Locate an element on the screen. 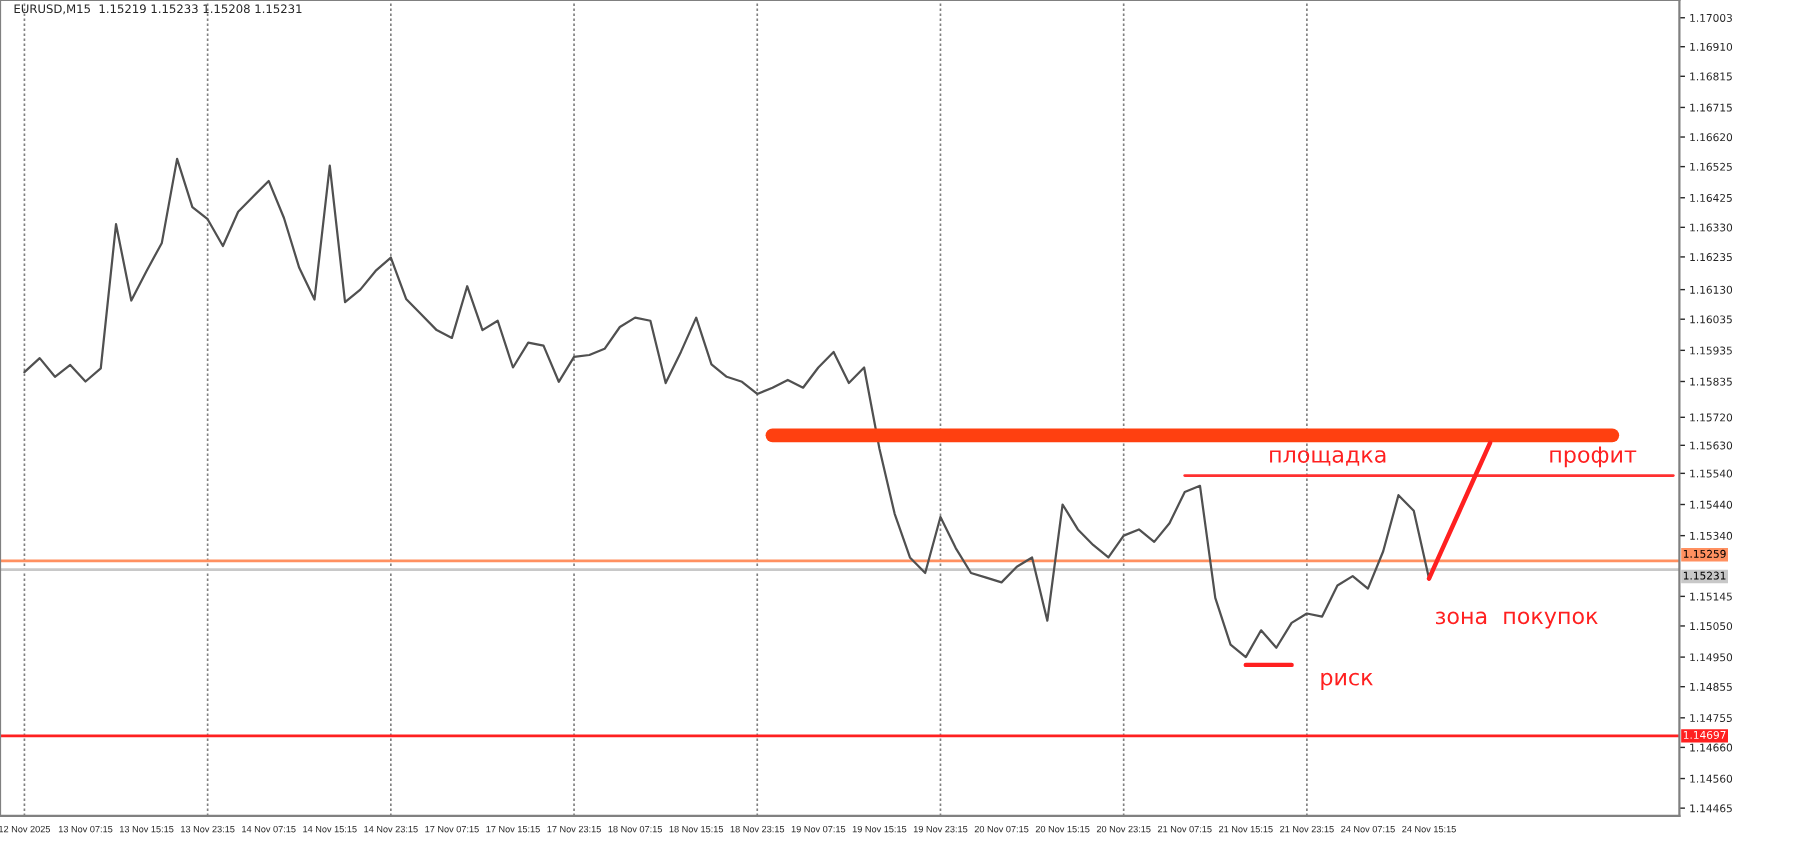  annotation: зона покупок is located at coordinates (1517, 620).